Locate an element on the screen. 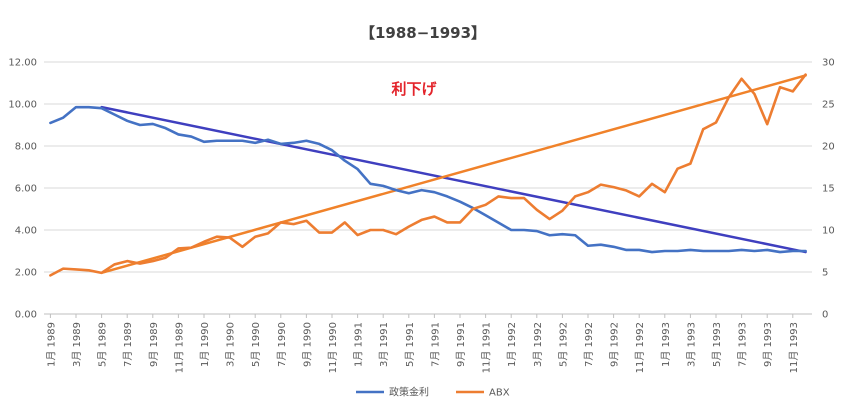  legend: 政策金利 ABX is located at coordinates (433, 392).